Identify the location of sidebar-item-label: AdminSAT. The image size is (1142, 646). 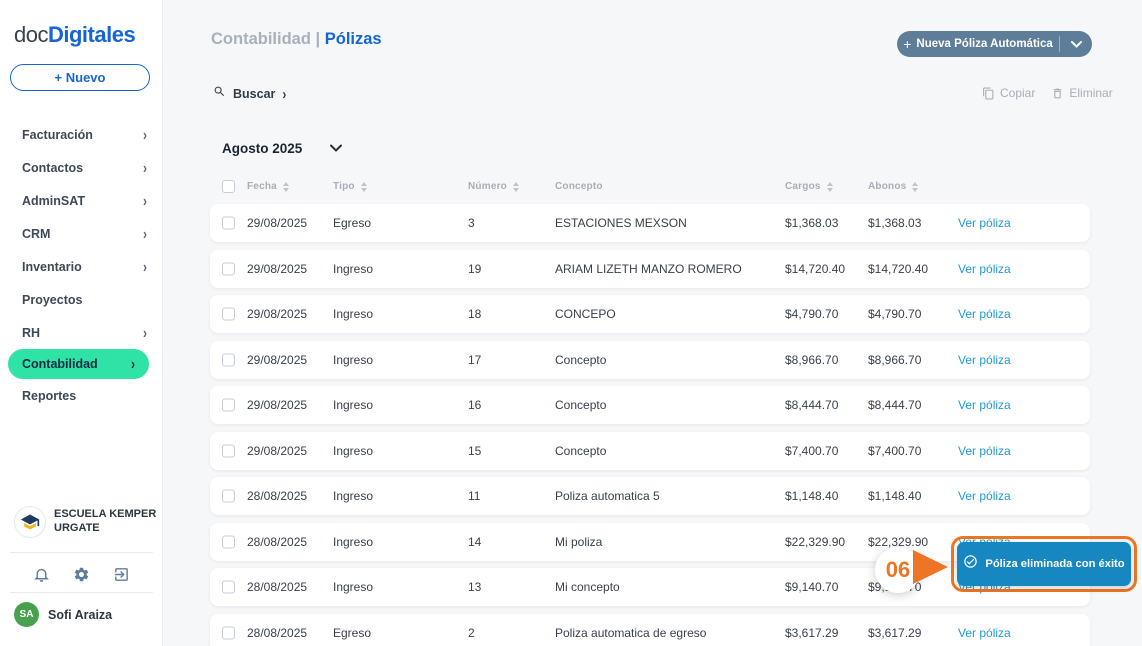
(53, 200).